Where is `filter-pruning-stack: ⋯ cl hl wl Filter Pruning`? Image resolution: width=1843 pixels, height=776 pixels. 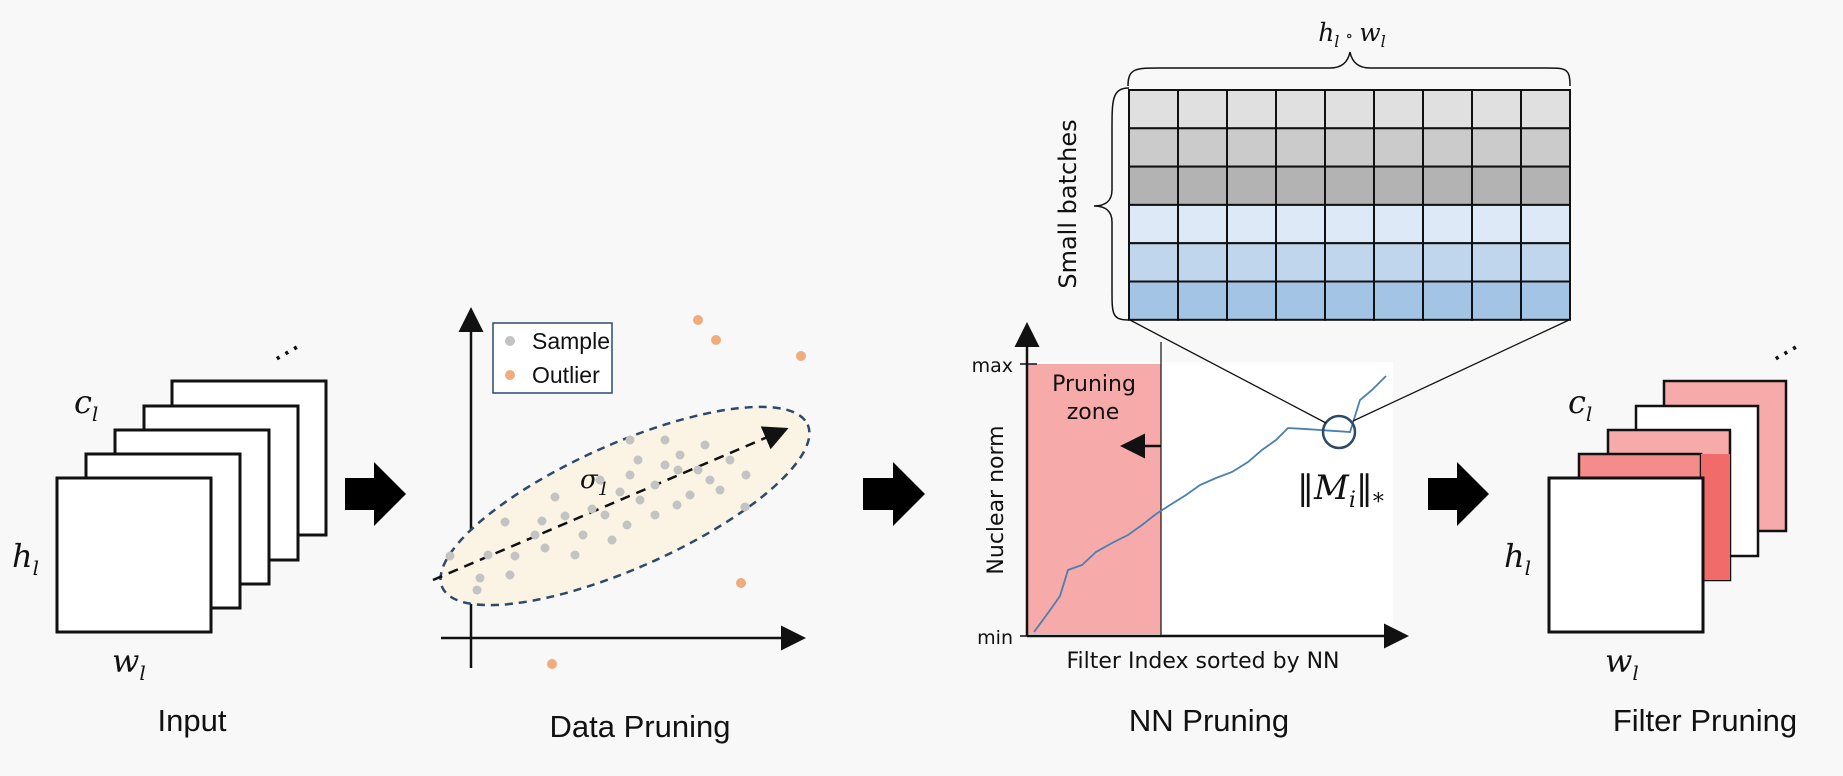
filter-pruning-stack: ⋯ cl hl wl Filter Pruning is located at coordinates (1655, 534).